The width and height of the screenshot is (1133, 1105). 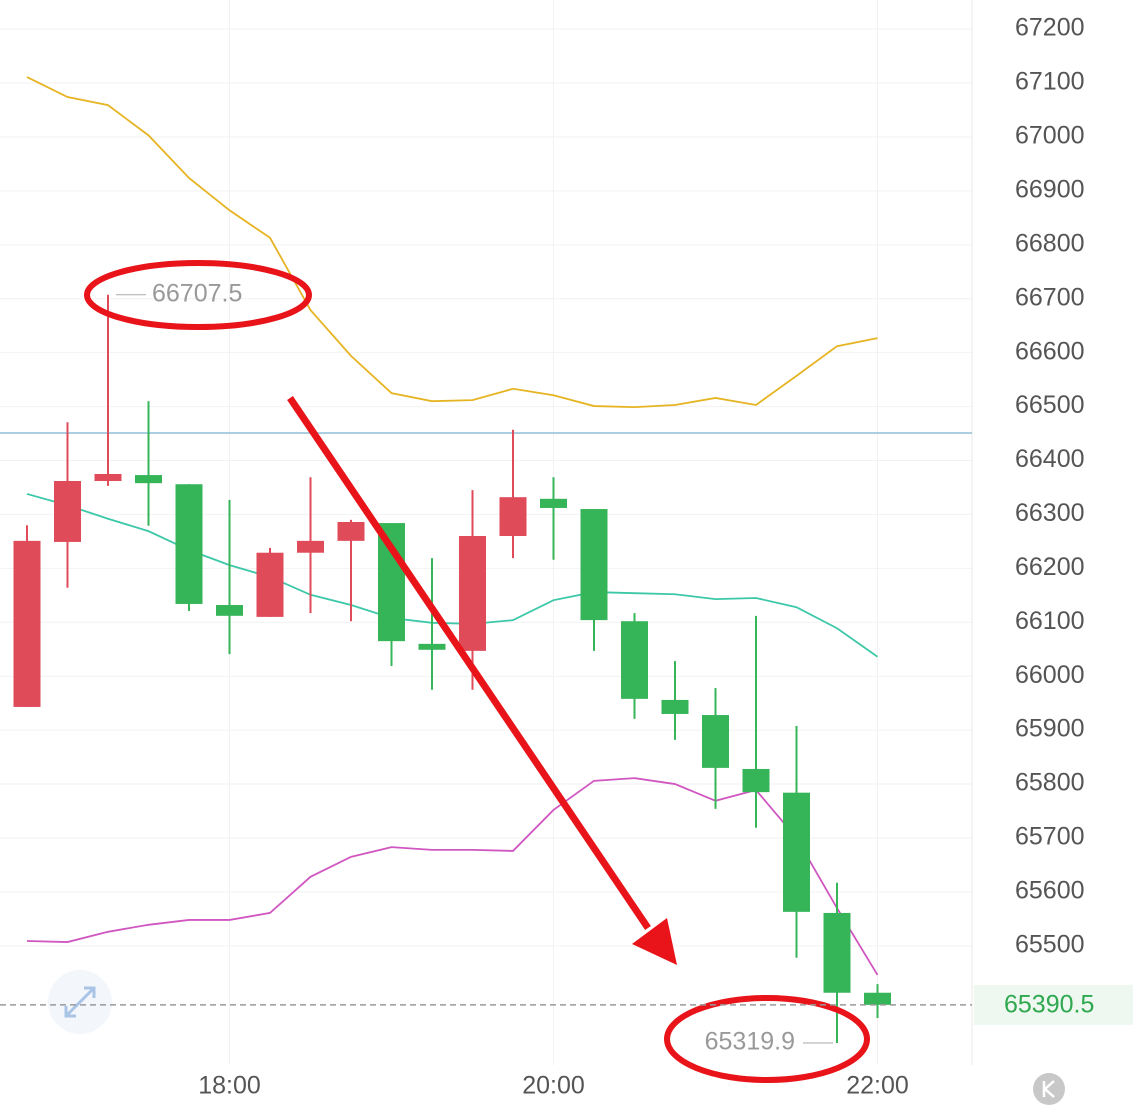 I want to click on y-tick-label: 66500, so click(x=1050, y=405).